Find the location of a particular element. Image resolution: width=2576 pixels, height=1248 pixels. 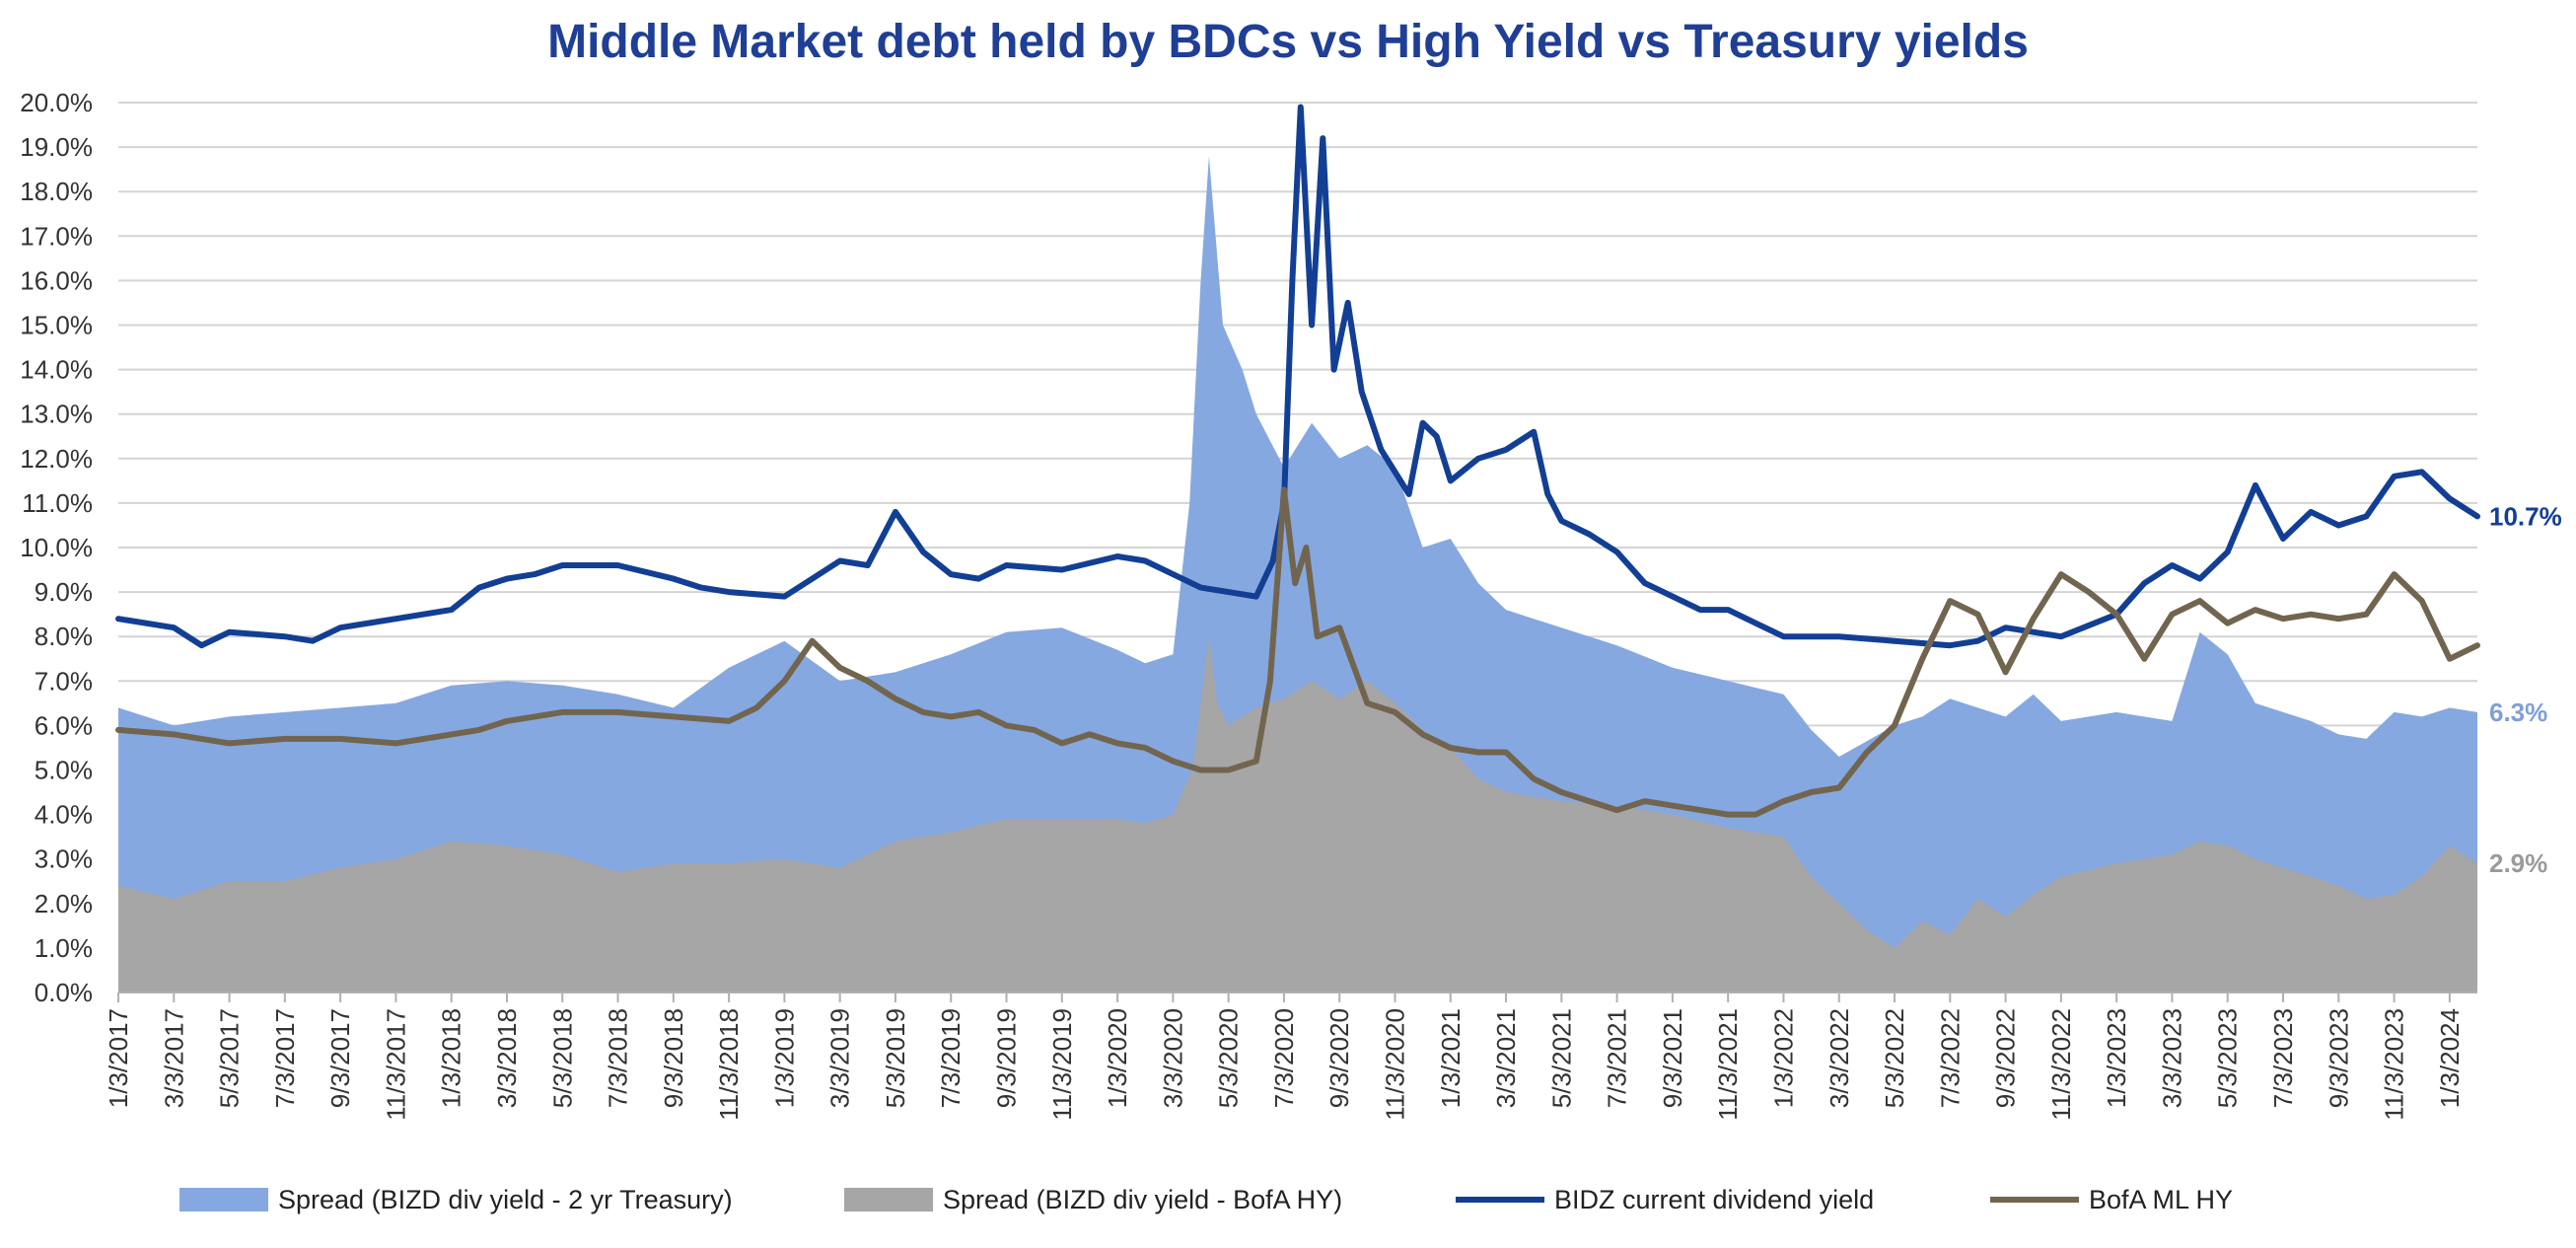

x-tick-label: 7/3/2019 is located at coordinates (951, 1058).